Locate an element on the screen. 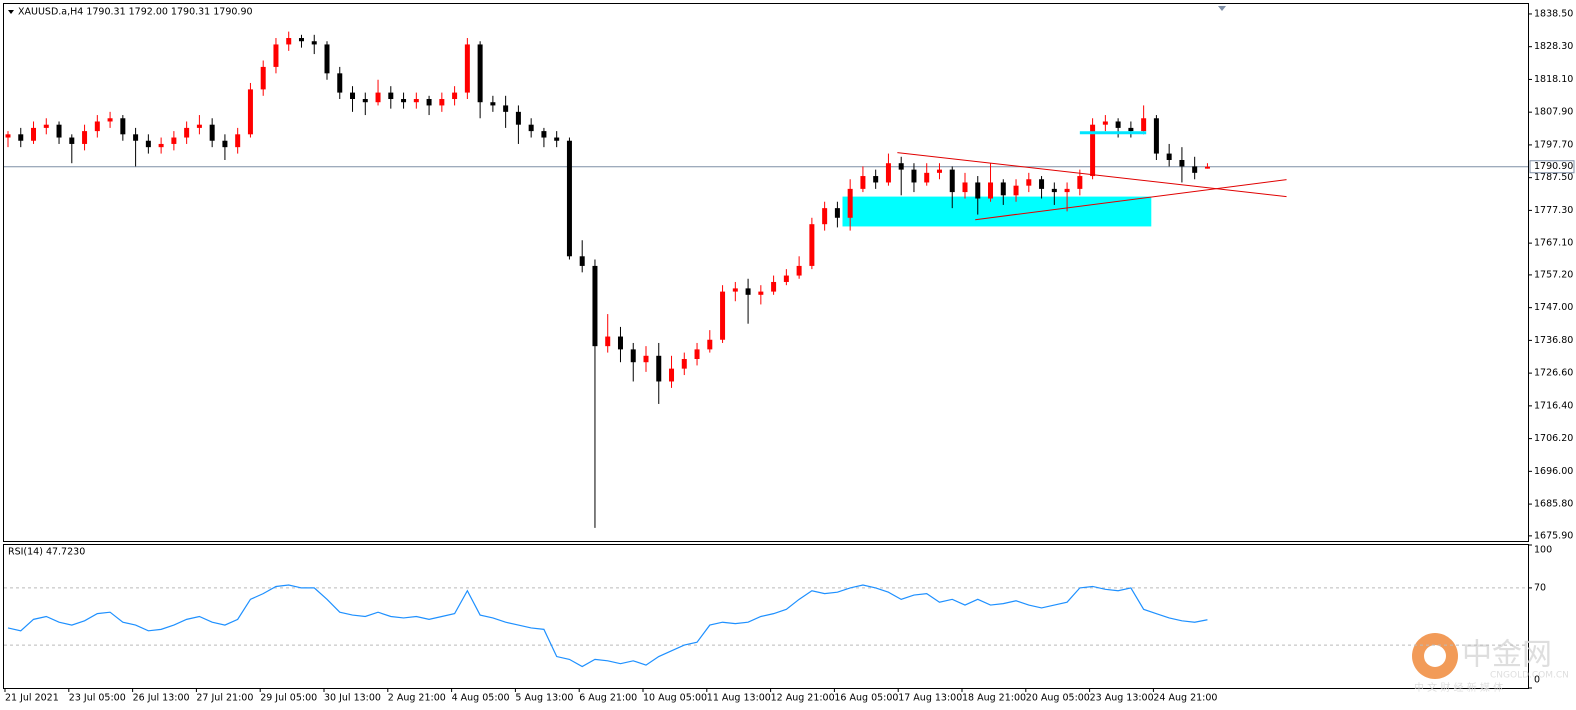 This screenshot has width=1576, height=710. shift-marker is located at coordinates (1222, 8).